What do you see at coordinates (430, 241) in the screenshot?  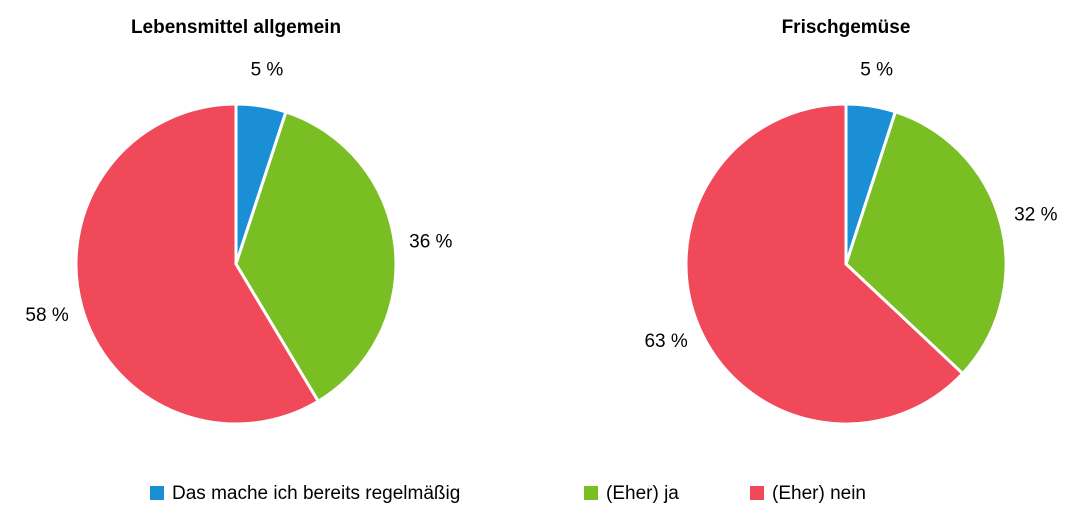 I see `data-label: 36 %` at bounding box center [430, 241].